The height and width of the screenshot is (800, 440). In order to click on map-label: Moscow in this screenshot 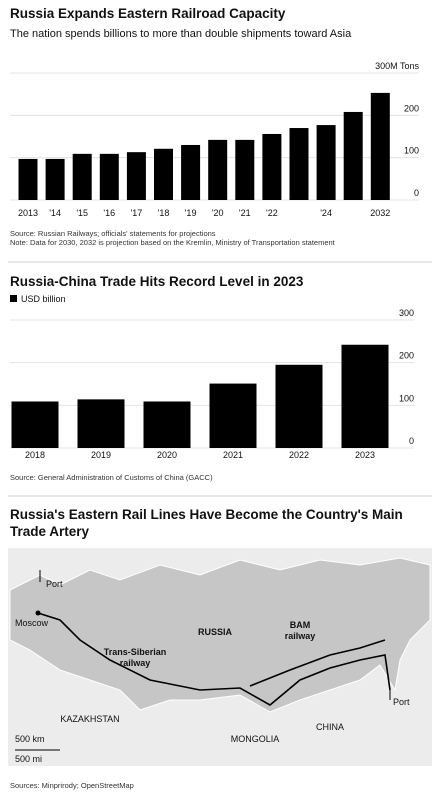, I will do `click(32, 623)`.